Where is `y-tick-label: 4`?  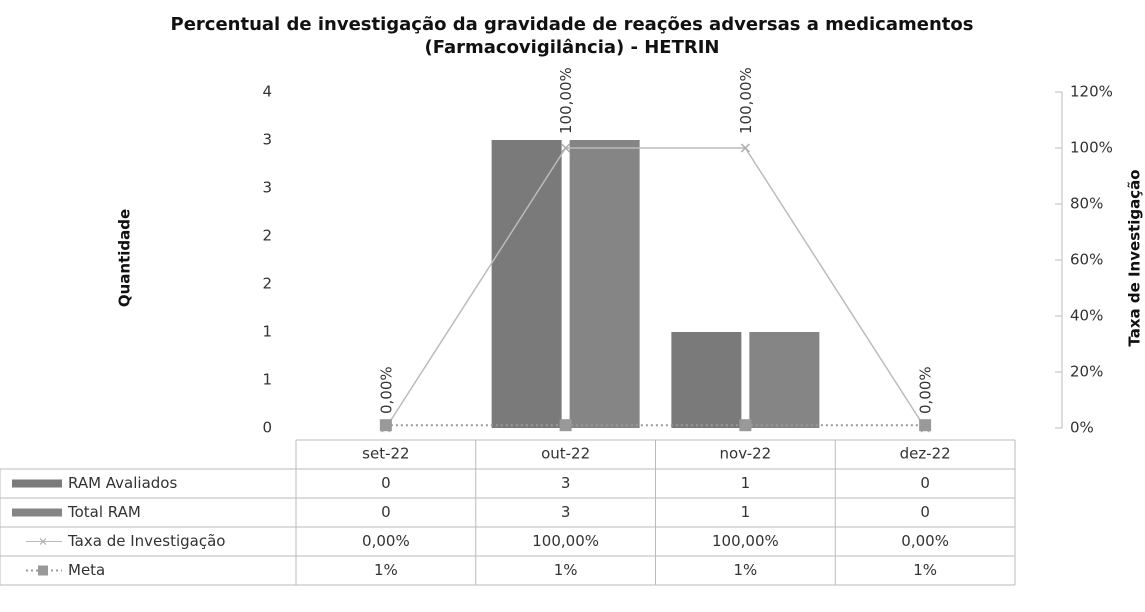 y-tick-label: 4 is located at coordinates (267, 92).